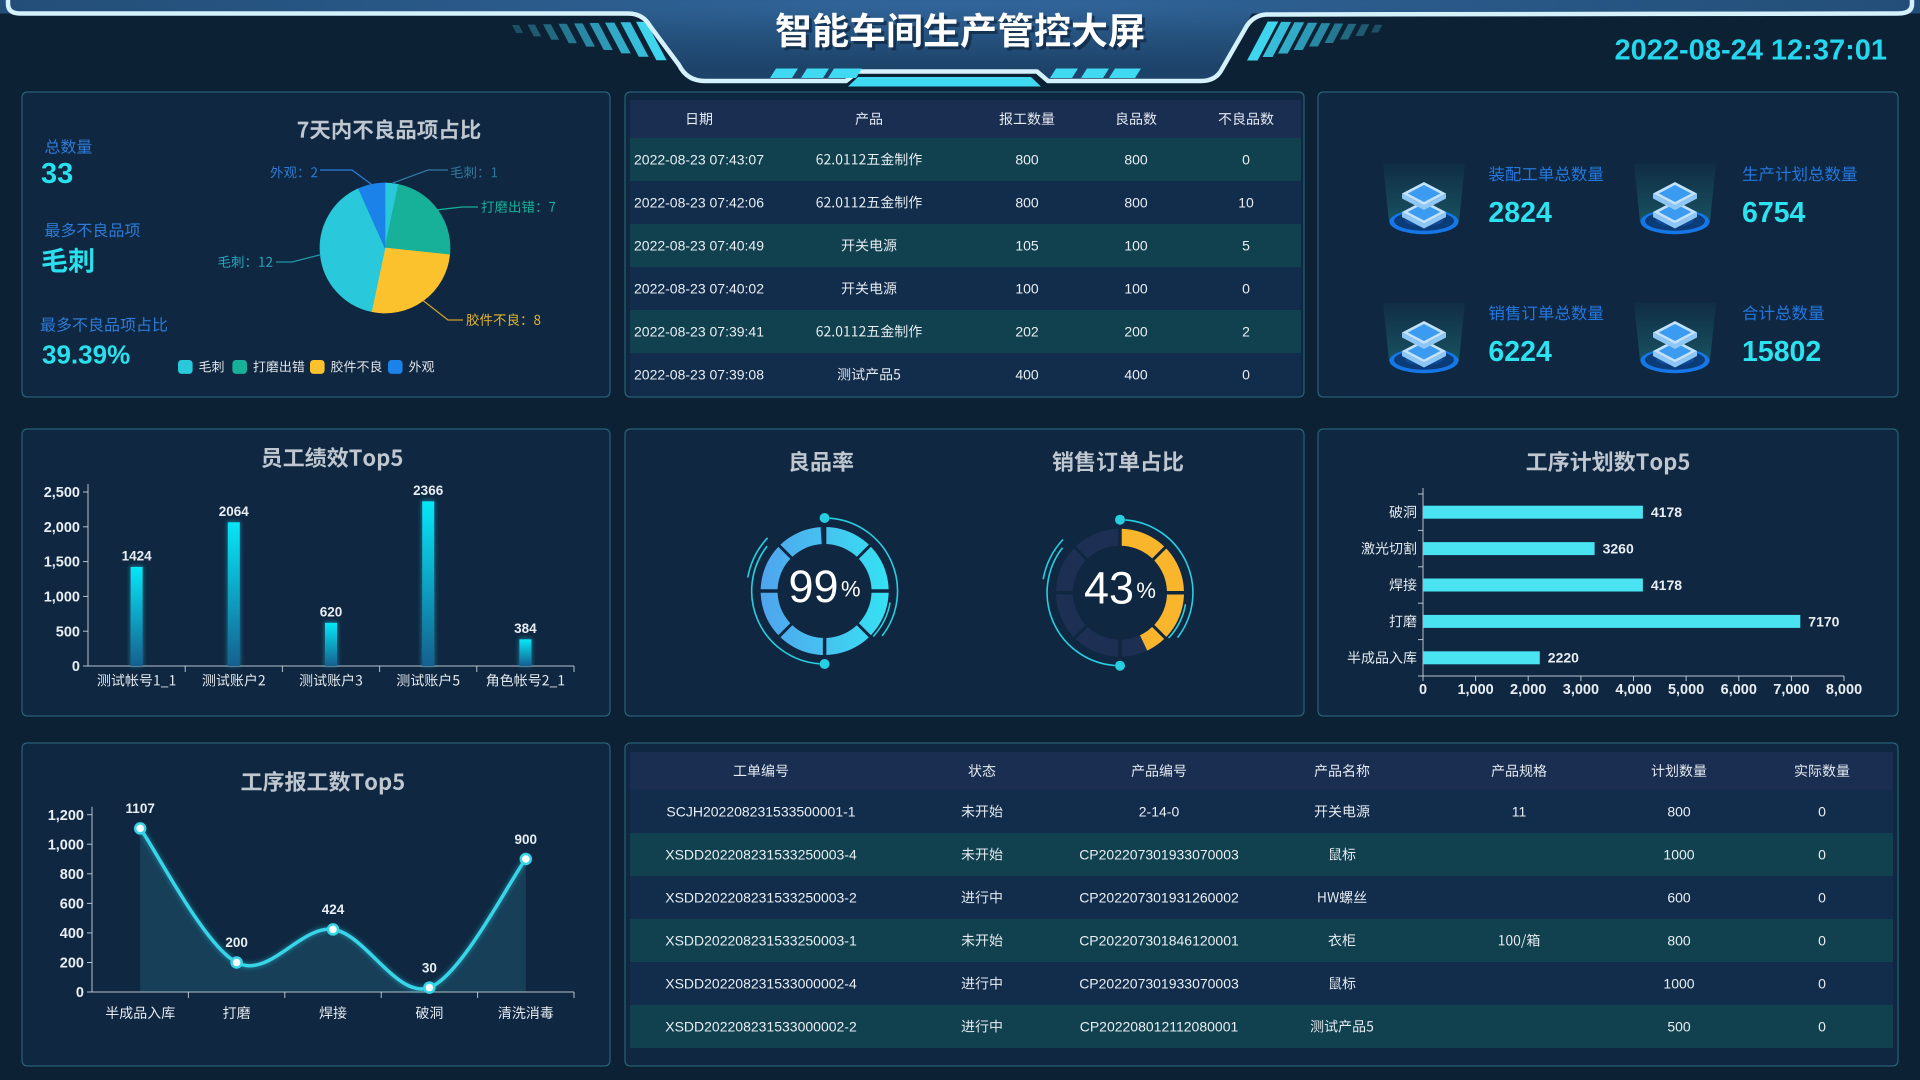  Describe the element at coordinates (1686, 690) in the screenshot. I see `svg-text: 5,000` at that location.